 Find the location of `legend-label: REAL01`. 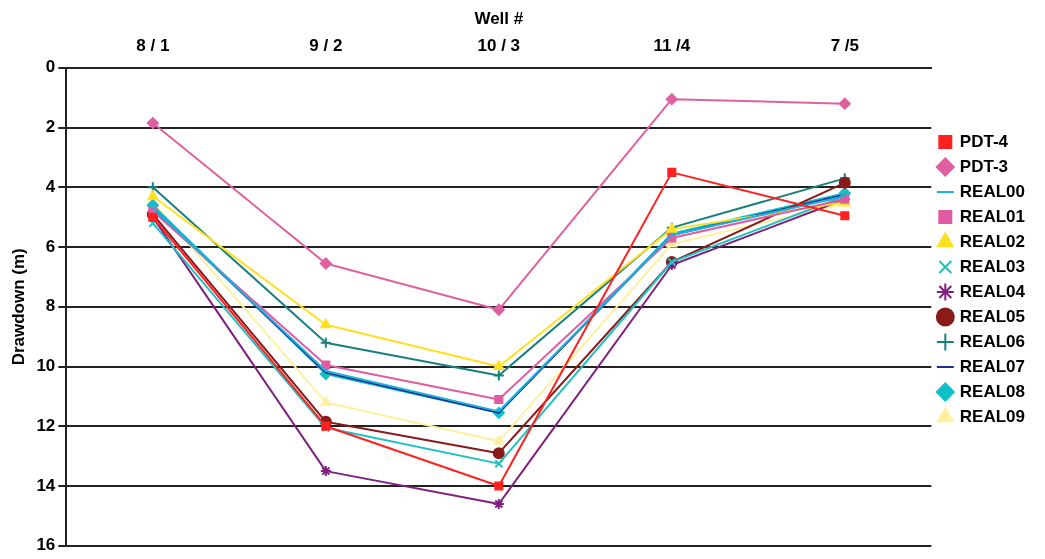

legend-label: REAL01 is located at coordinates (992, 216).